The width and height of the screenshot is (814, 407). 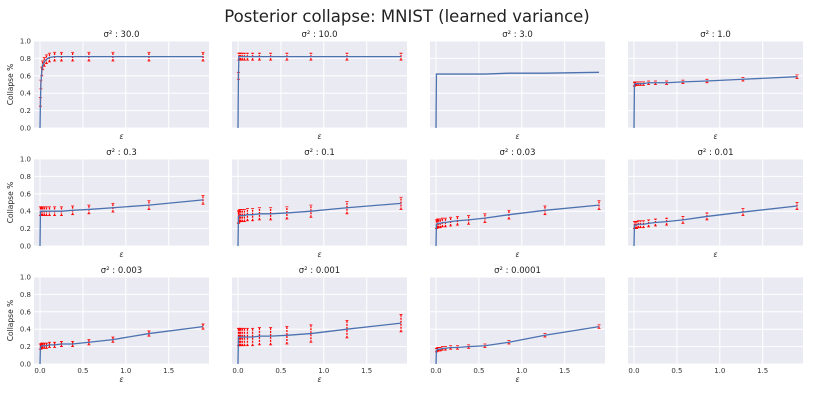 I want to click on subplot-title: σ² : 30.0, so click(x=122, y=35).